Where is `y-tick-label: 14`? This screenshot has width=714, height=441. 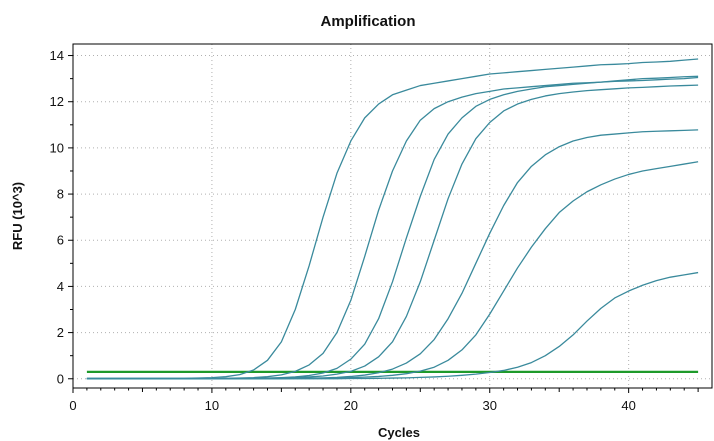 y-tick-label: 14 is located at coordinates (57, 55).